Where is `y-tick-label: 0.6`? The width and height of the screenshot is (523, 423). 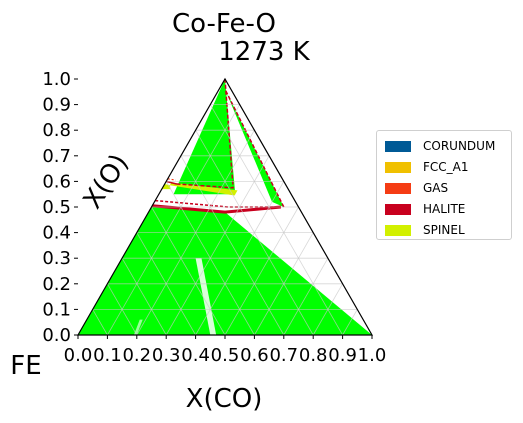
y-tick-label: 0.6 is located at coordinates (56, 181).